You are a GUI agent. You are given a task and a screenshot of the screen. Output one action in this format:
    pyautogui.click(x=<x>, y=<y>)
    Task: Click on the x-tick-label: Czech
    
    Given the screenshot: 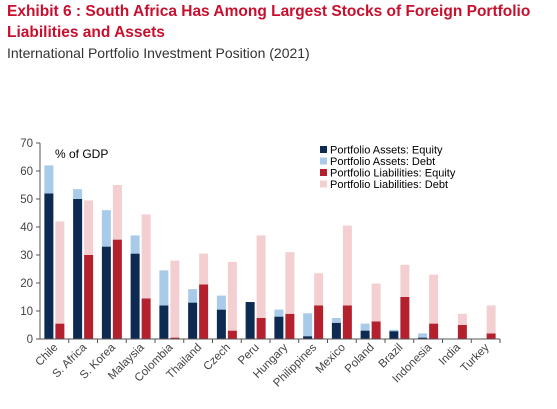 What is the action you would take?
    pyautogui.click(x=217, y=358)
    